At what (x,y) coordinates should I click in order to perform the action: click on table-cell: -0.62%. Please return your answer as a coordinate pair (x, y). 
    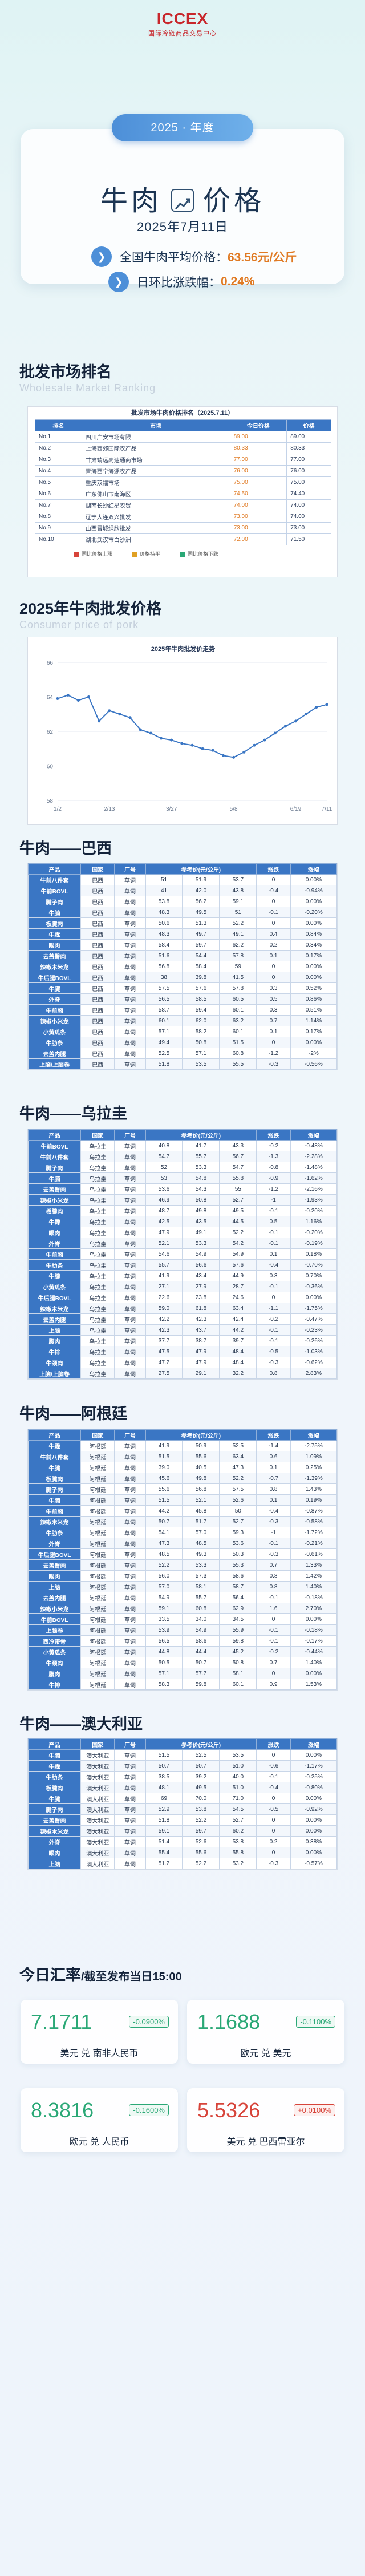
    Looking at the image, I should click on (313, 1362).